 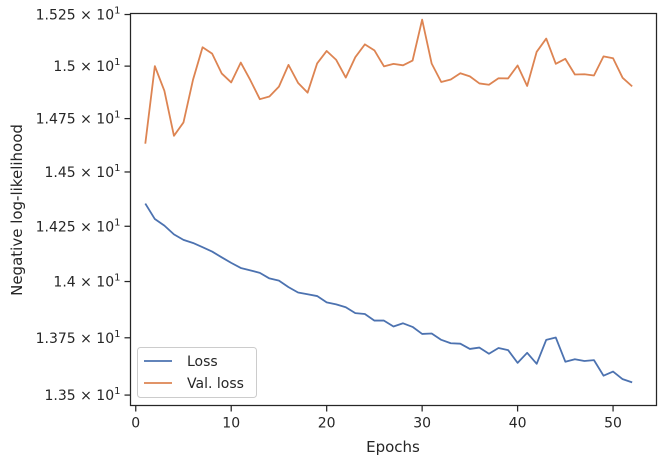 I want to click on x-tick-label: 30, so click(x=422, y=424).